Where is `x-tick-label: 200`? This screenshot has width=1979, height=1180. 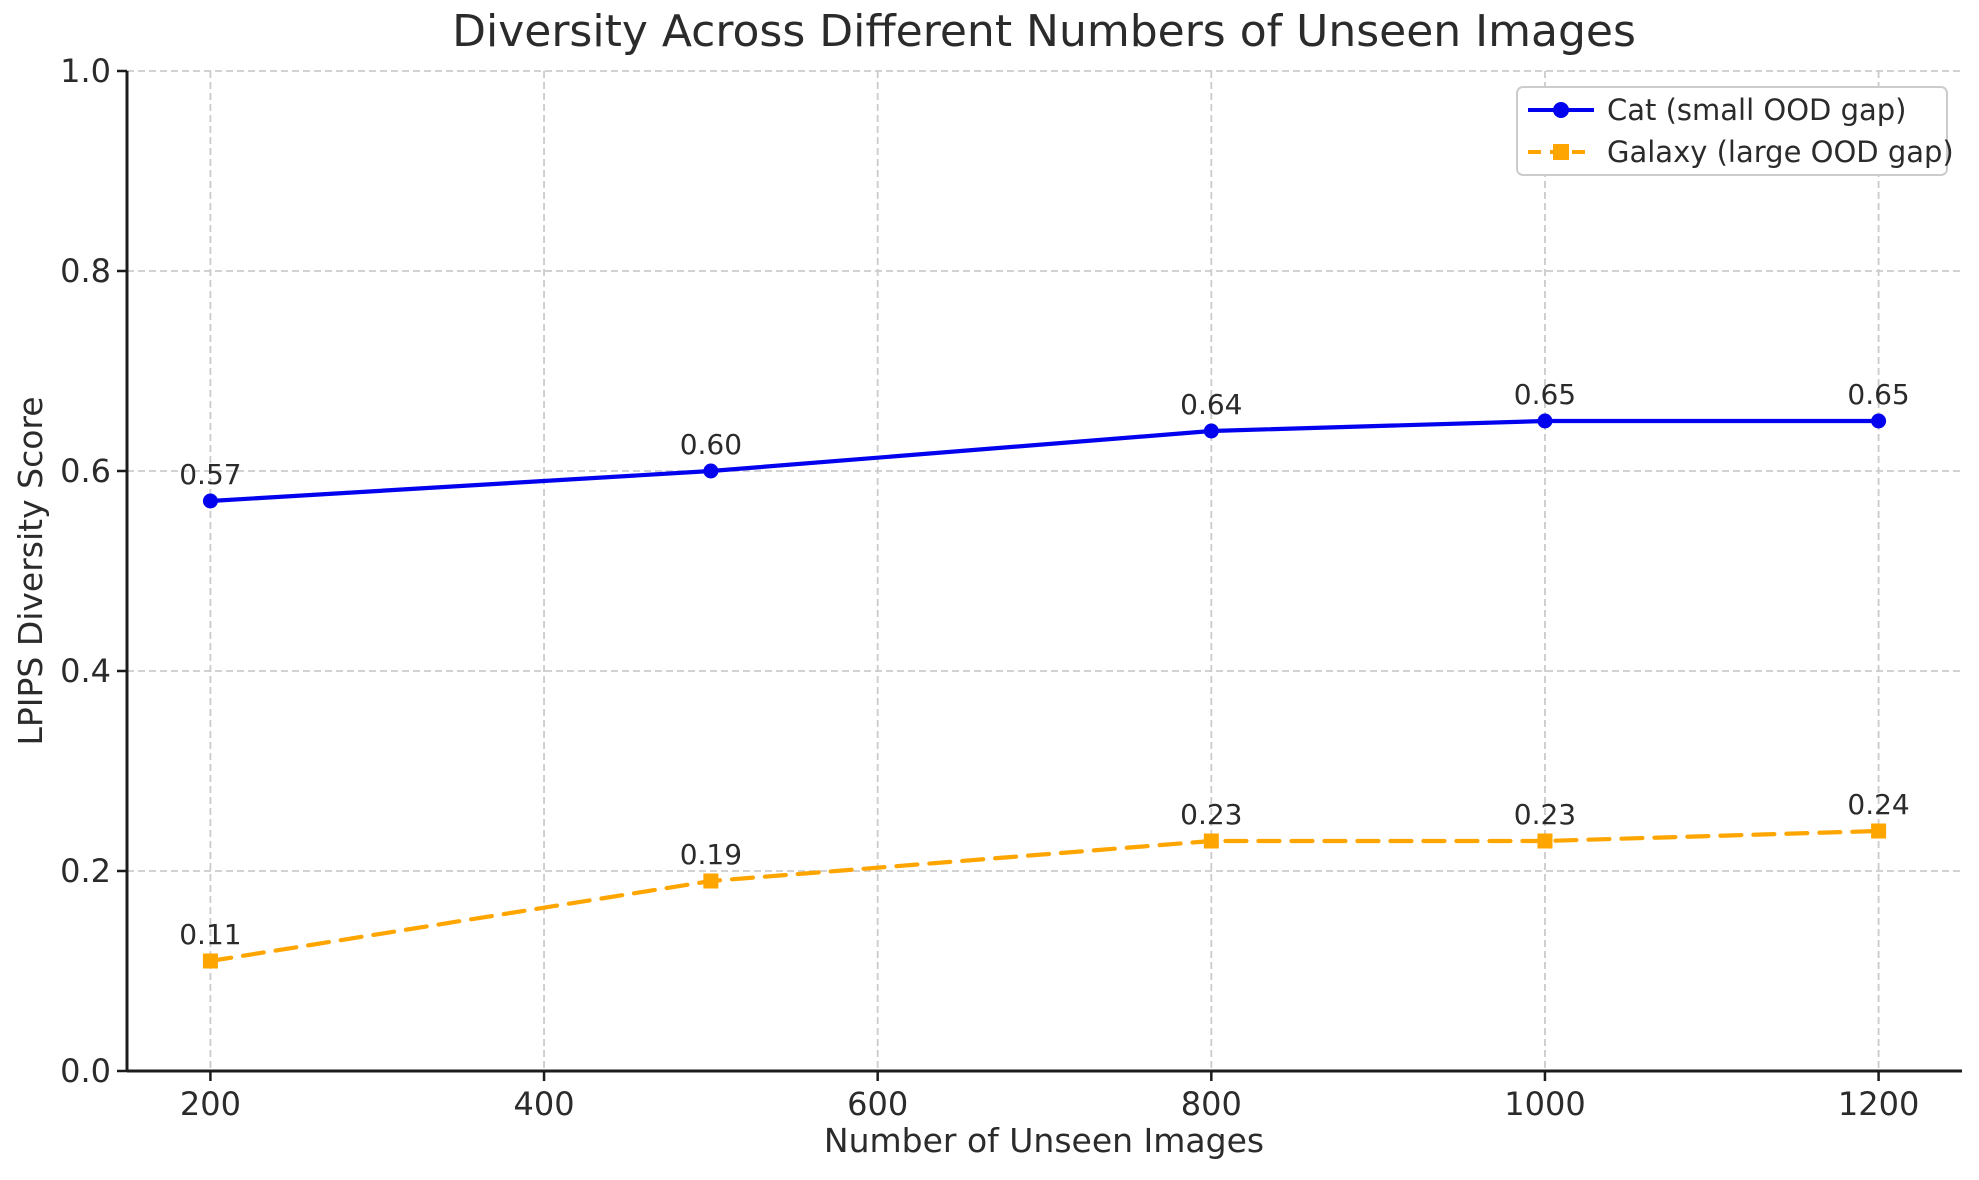 x-tick-label: 200 is located at coordinates (210, 1104).